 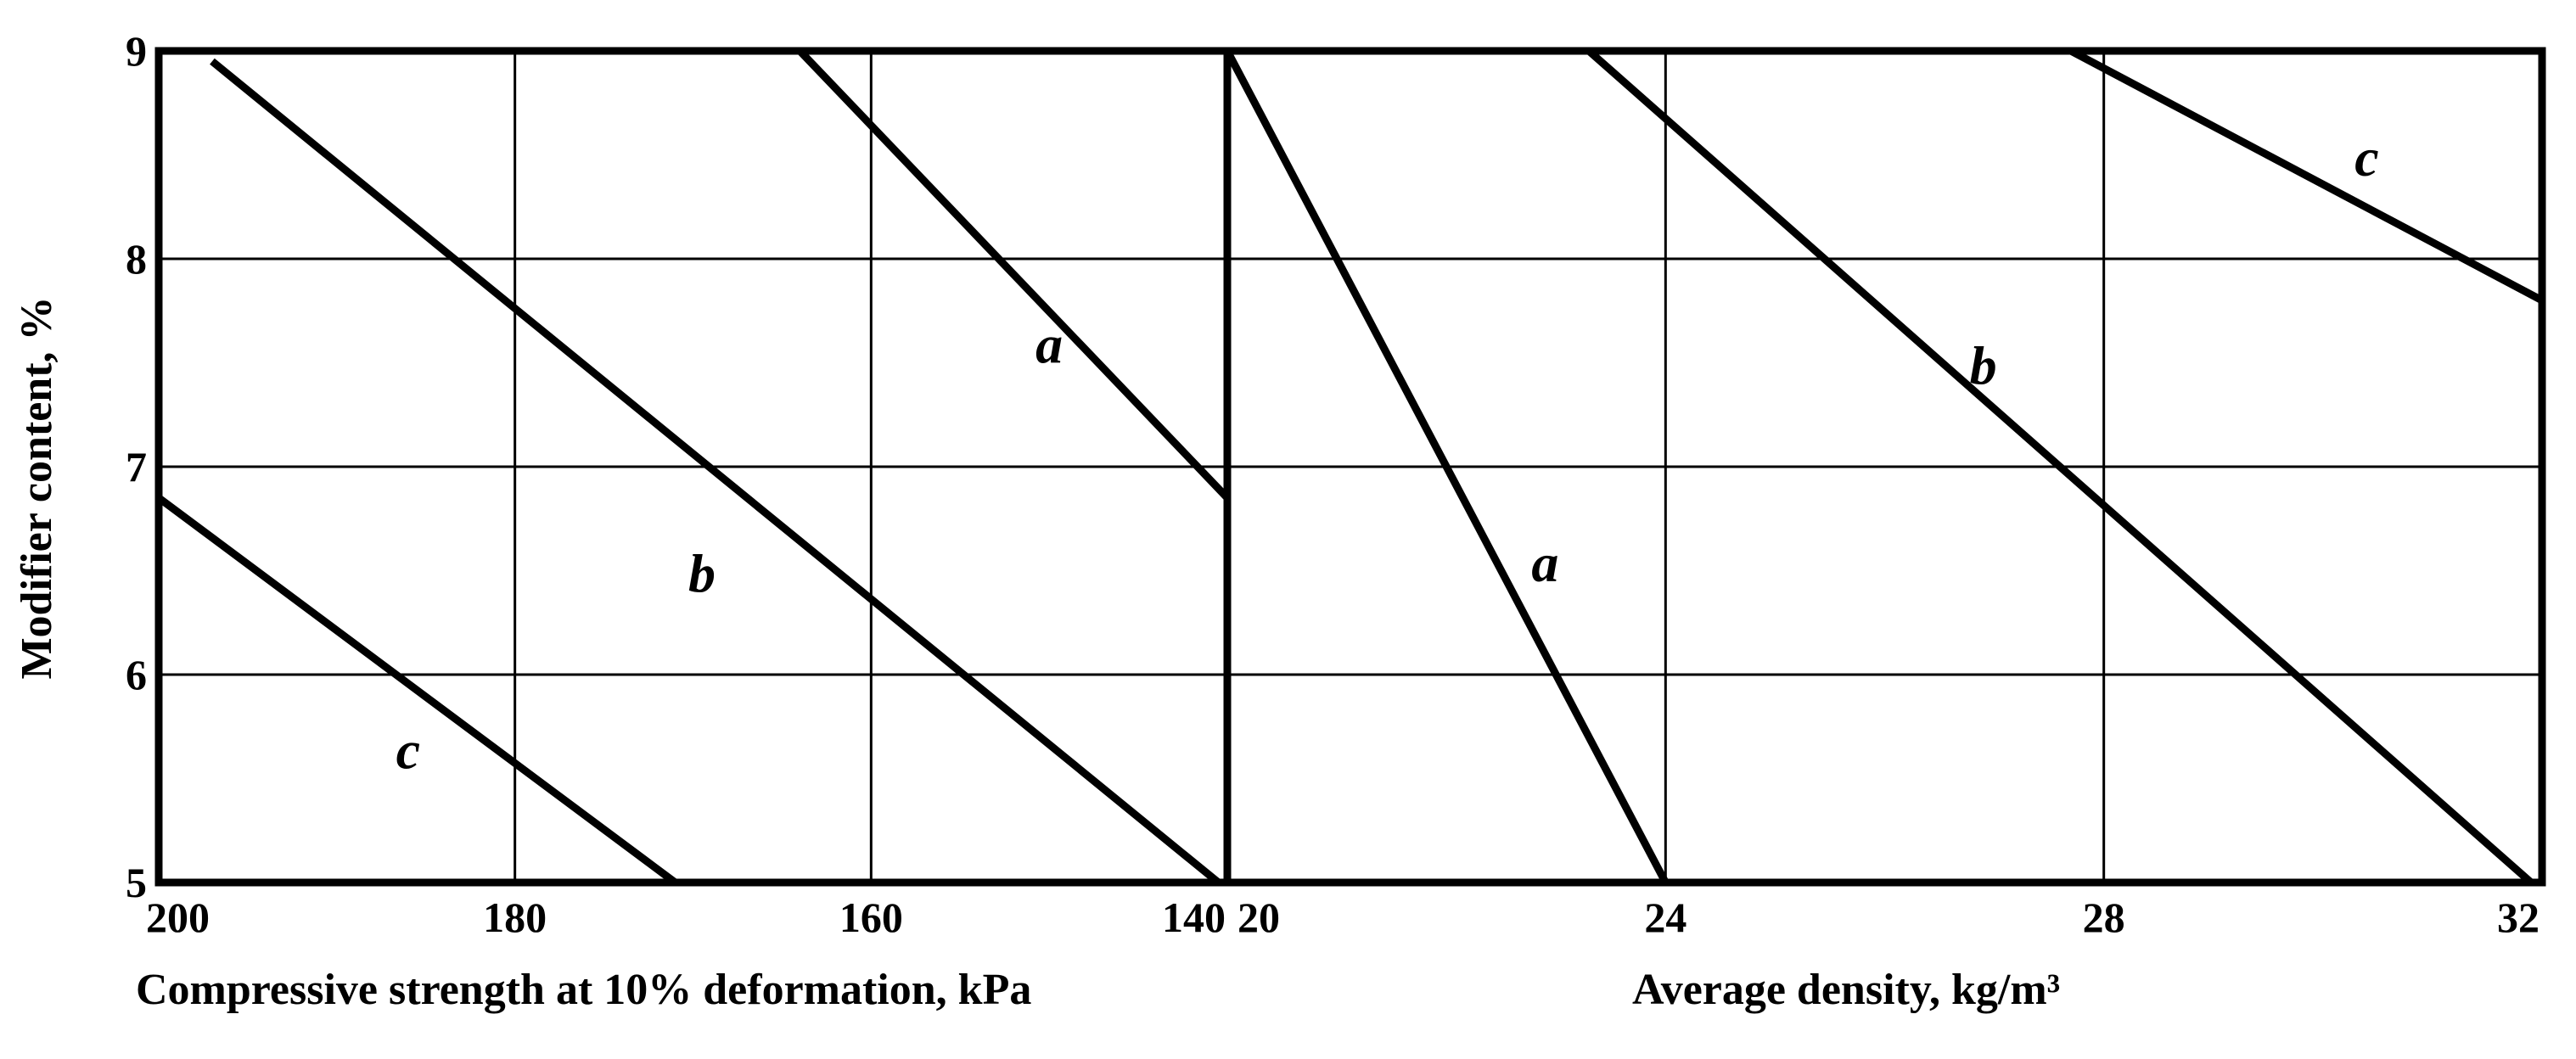 I want to click on y-tick-label-6: 6, so click(x=136, y=674).